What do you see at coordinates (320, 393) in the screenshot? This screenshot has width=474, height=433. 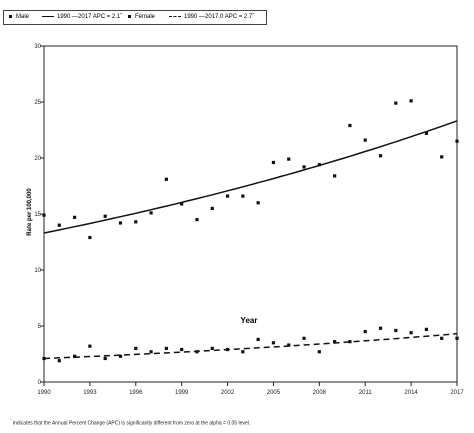 I see `x-tick-label: 2008` at bounding box center [320, 393].